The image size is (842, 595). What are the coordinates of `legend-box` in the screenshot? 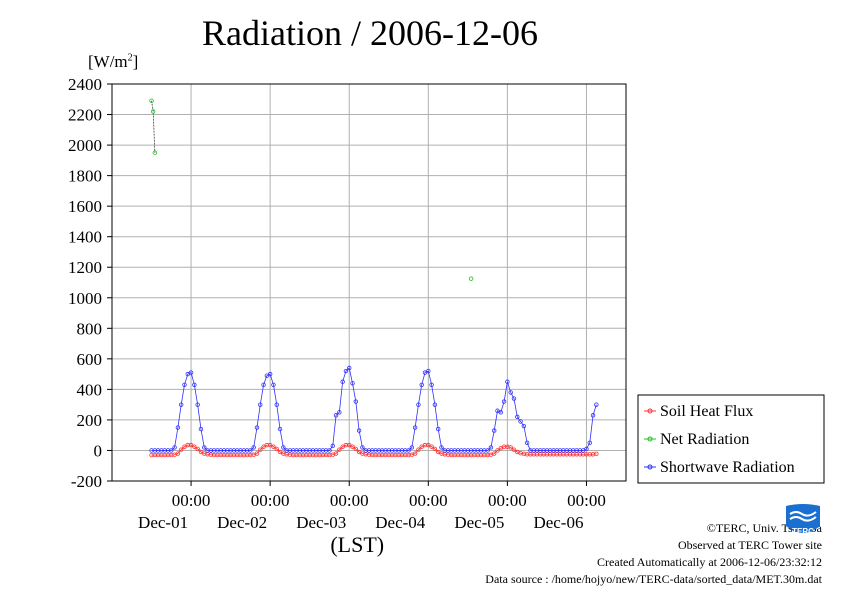 It's located at (731, 439).